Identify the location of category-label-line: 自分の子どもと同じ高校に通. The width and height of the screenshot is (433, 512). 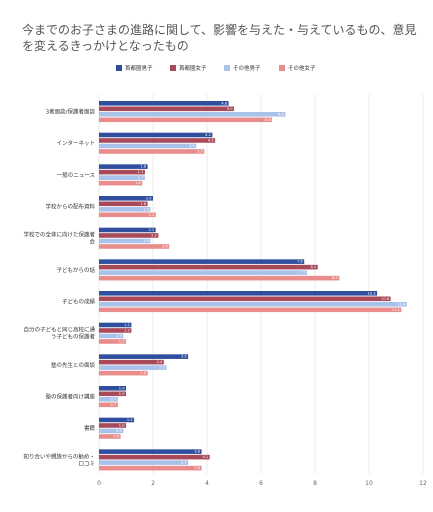
(60, 330).